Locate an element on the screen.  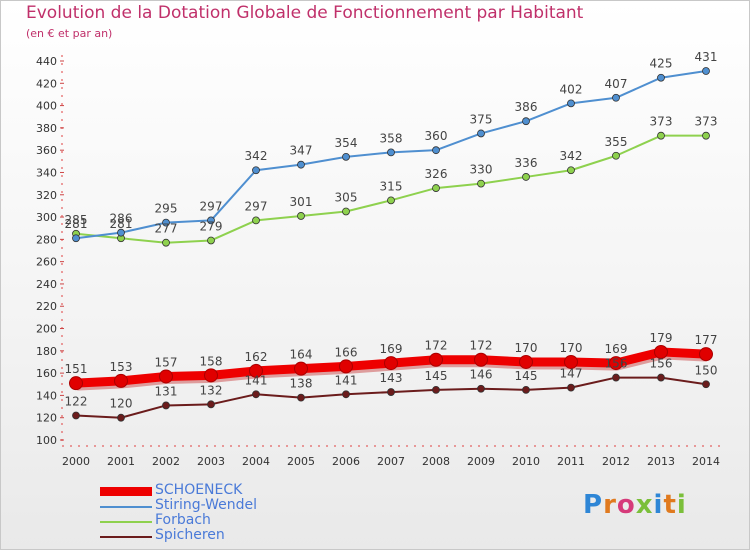
data-label: 301 is located at coordinates (301, 202).